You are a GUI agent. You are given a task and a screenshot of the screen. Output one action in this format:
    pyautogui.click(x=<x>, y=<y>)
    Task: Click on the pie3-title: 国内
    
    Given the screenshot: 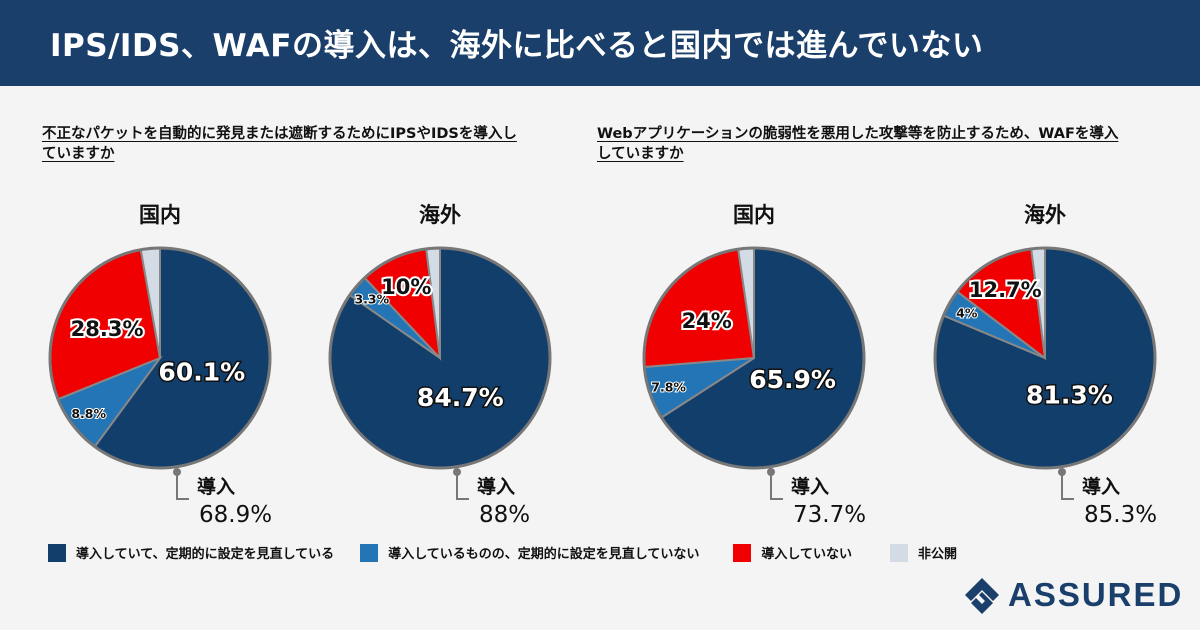 What is the action you would take?
    pyautogui.click(x=754, y=215)
    